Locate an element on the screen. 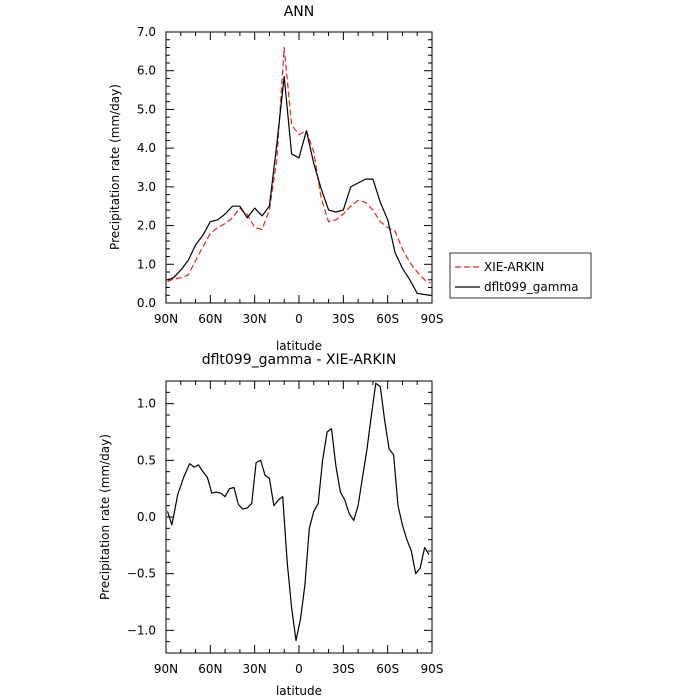 The height and width of the screenshot is (700, 700). series-line-difference is located at coordinates (298, 512).